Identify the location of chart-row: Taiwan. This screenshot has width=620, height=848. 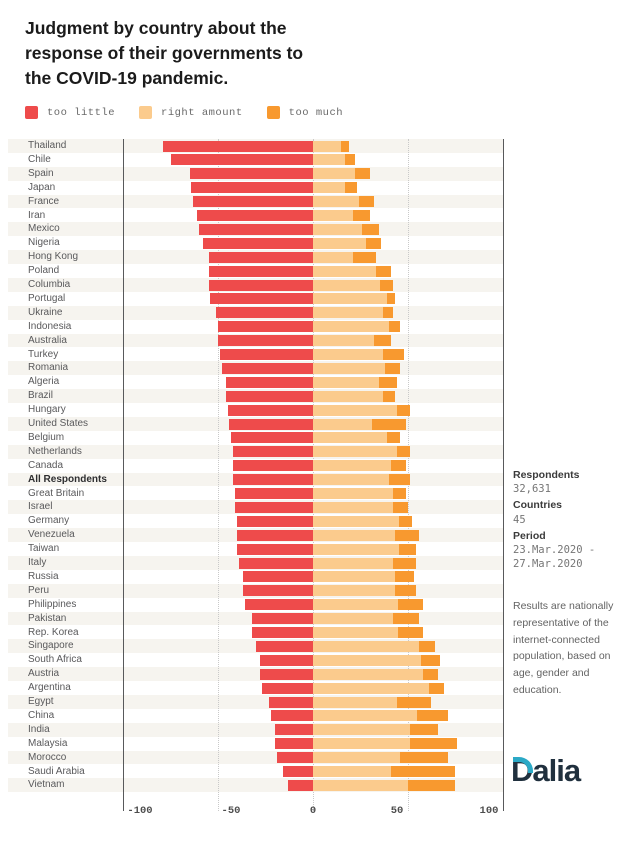
(310, 549).